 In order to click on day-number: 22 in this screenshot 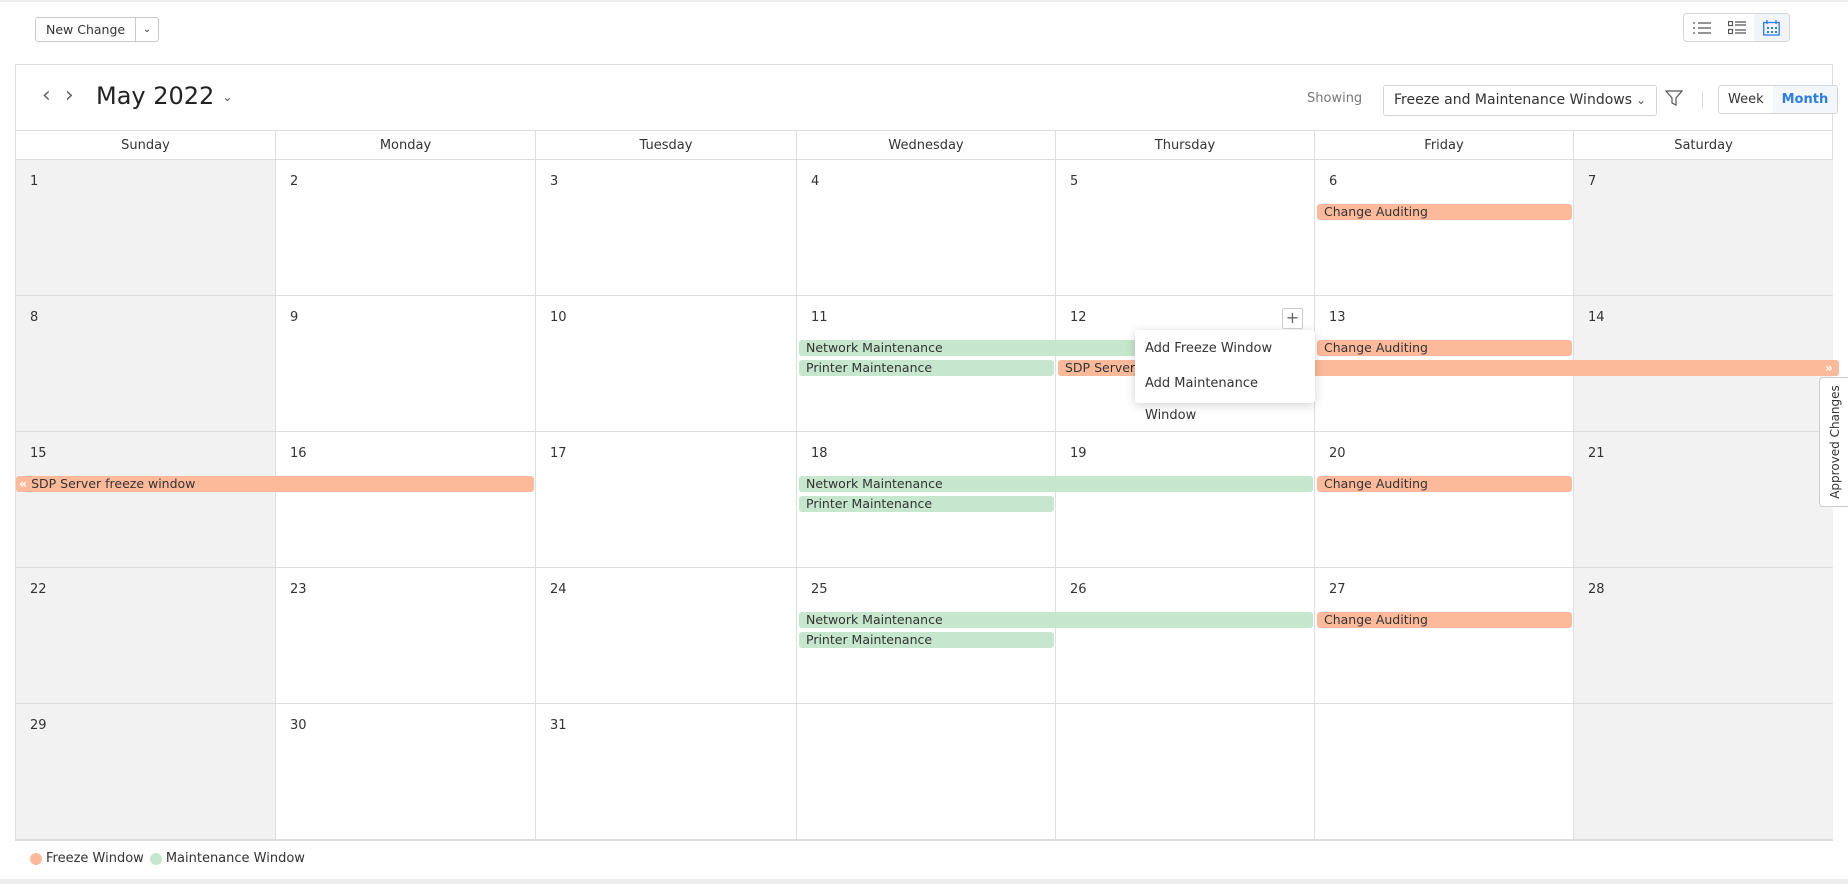, I will do `click(38, 589)`.